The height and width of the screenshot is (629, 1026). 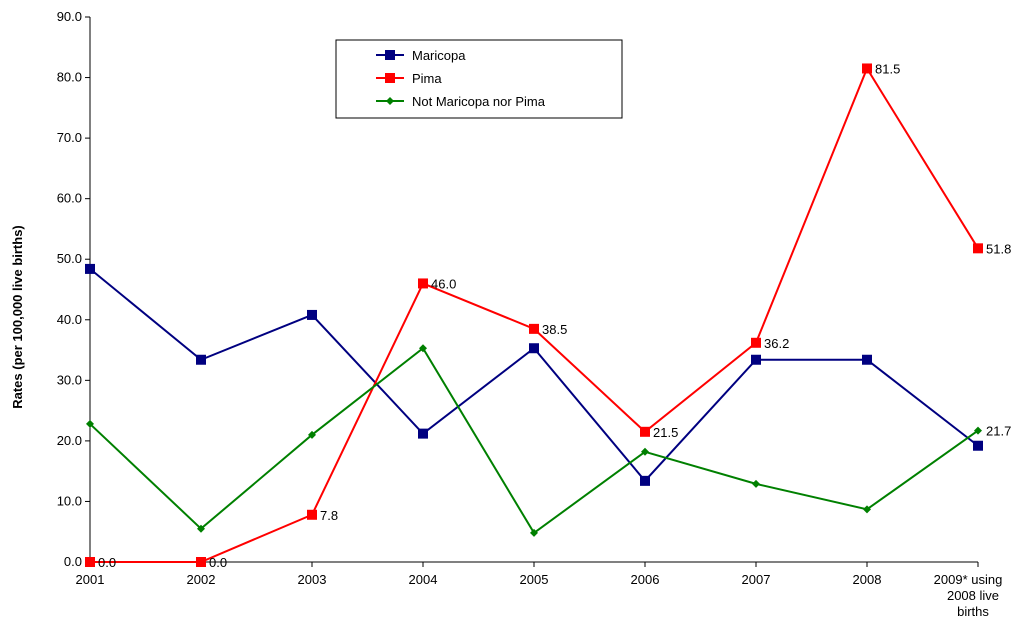 I want to click on y-tick-label: 80.0, so click(x=69, y=77).